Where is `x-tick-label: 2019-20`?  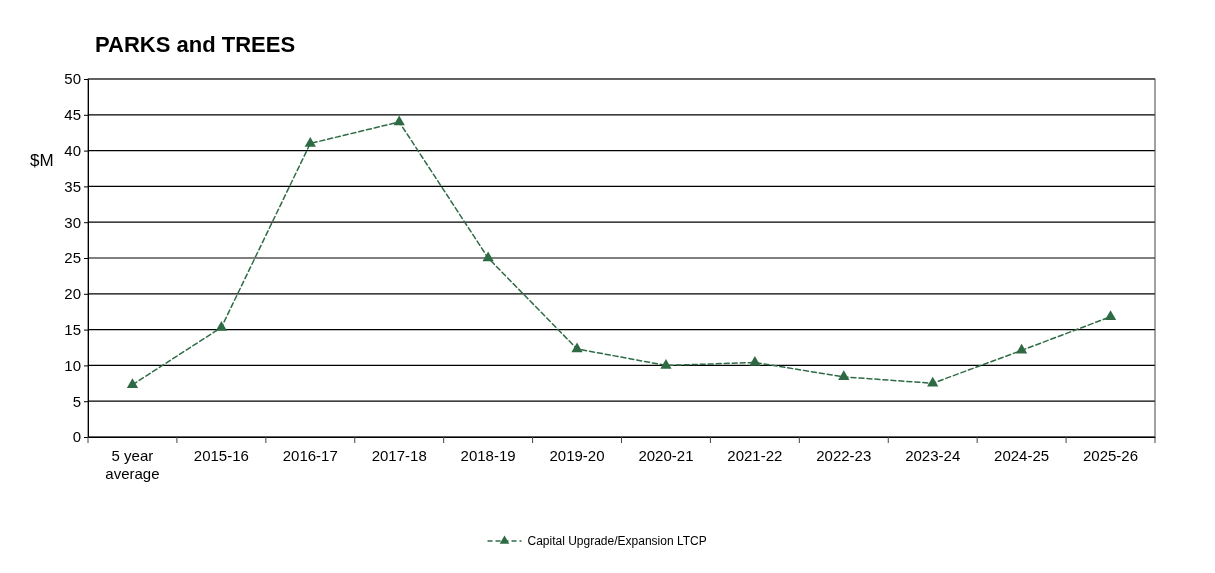
x-tick-label: 2019-20 is located at coordinates (577, 455).